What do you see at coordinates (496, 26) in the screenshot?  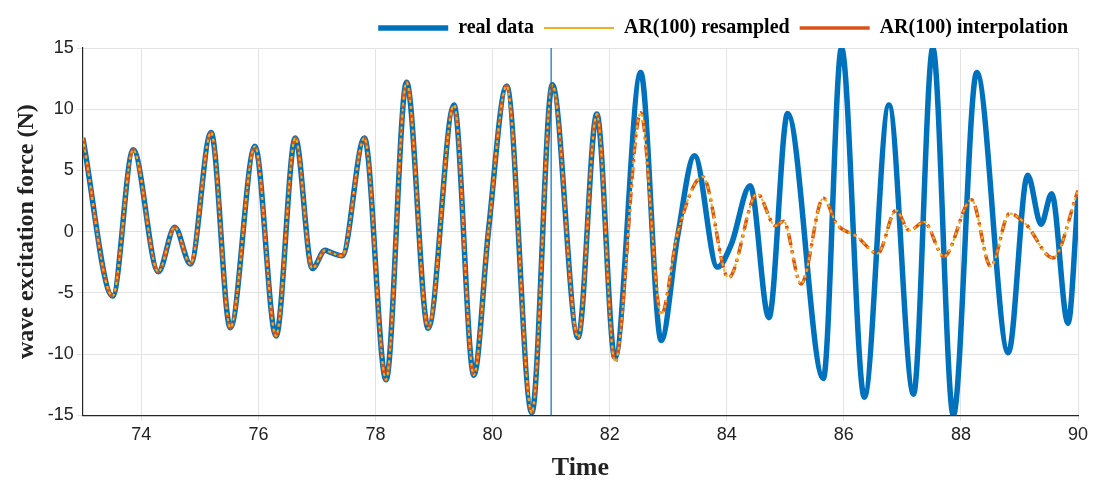 I see `legend-label: real data` at bounding box center [496, 26].